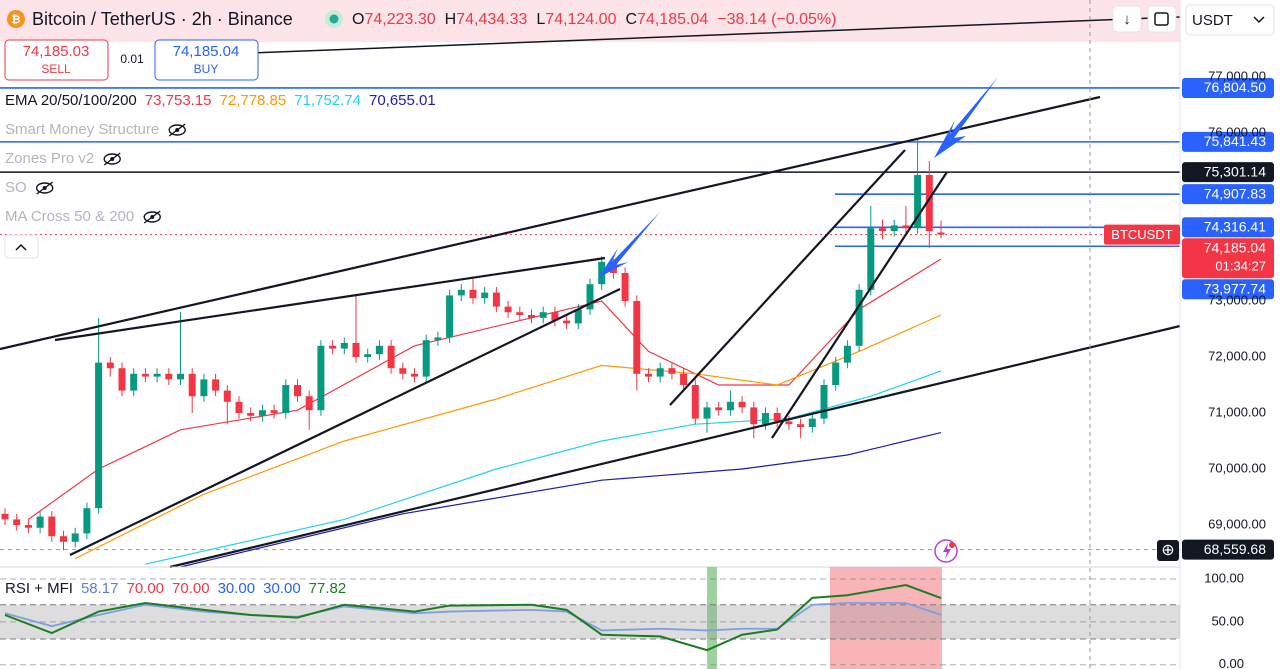  Describe the element at coordinates (1237, 467) in the screenshot. I see `y-tick-label: 70,000.00` at that location.